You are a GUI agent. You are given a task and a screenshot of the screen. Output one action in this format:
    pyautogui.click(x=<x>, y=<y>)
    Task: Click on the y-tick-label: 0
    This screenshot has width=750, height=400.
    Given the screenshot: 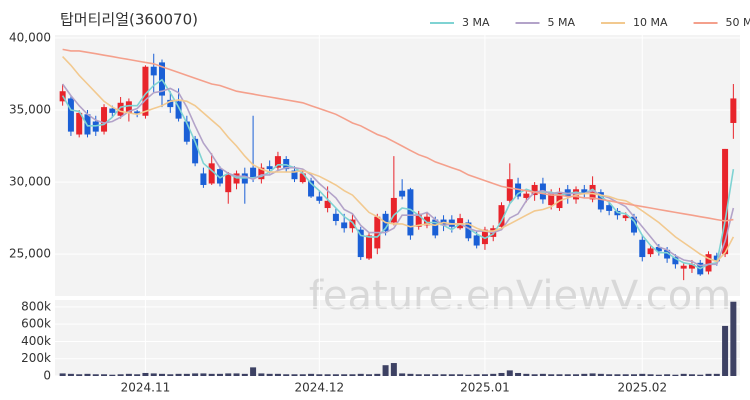 What is the action you would take?
    pyautogui.click(x=47, y=376)
    